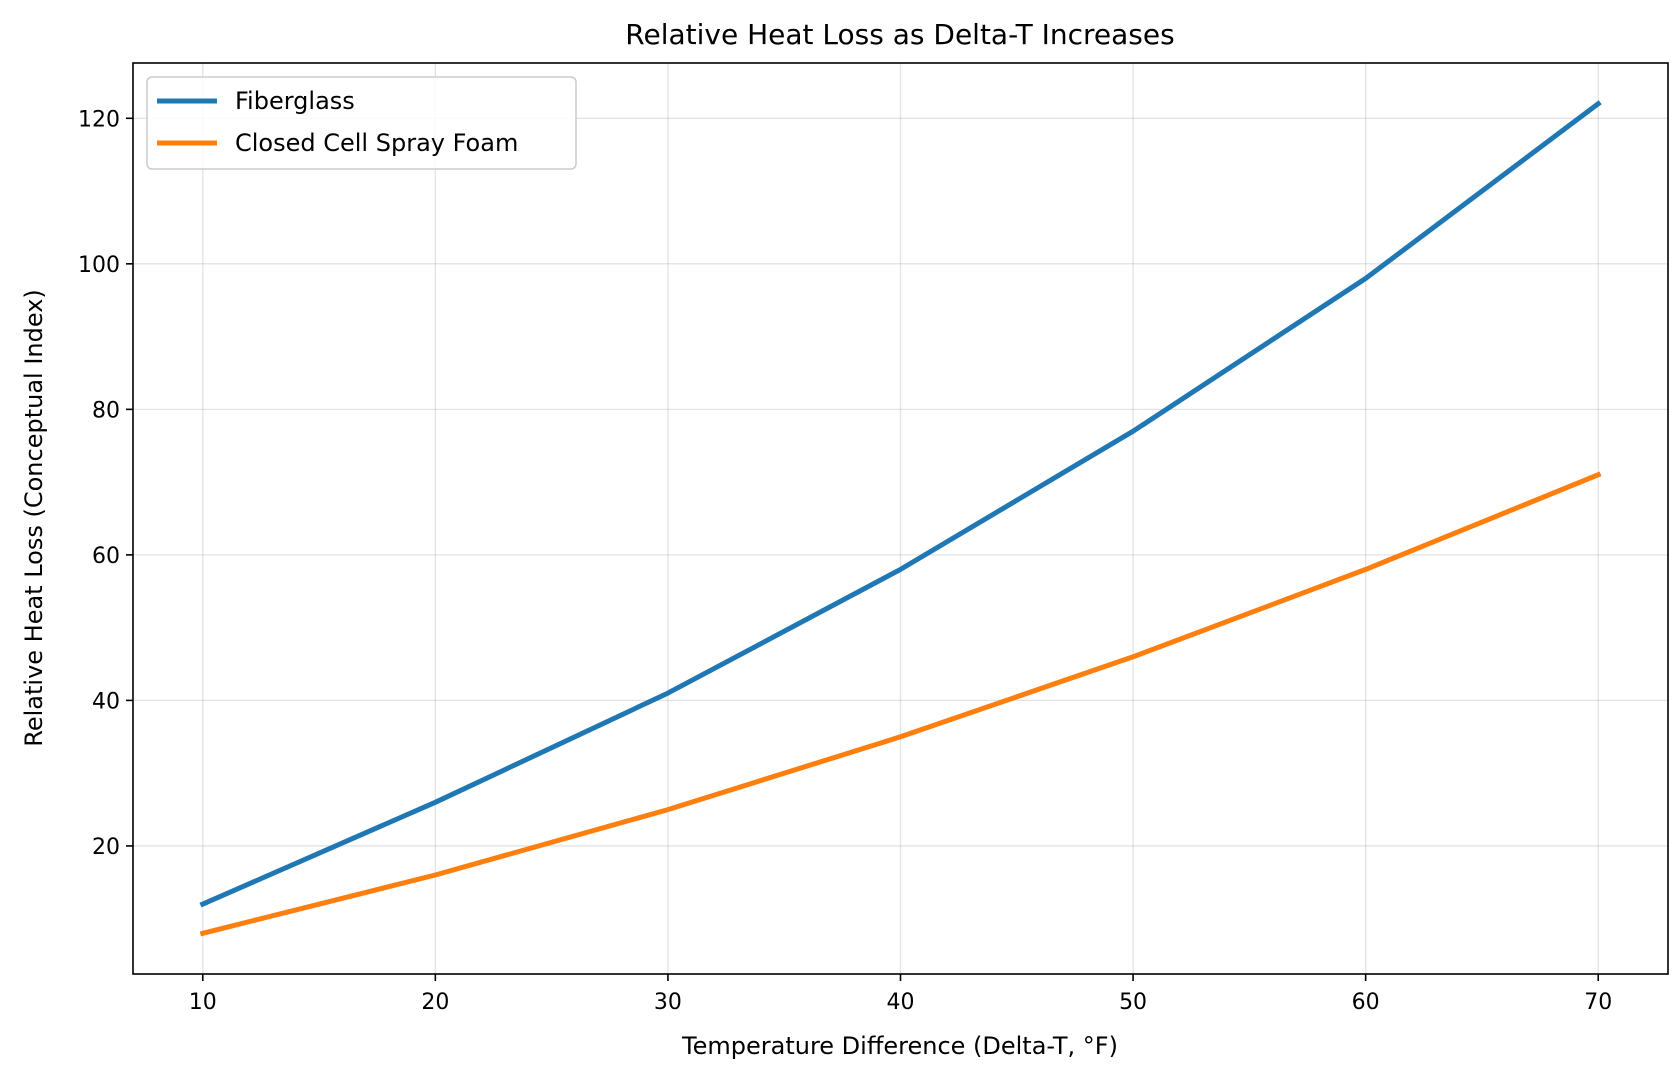  I want to click on x-tick-label: 40, so click(901, 1002).